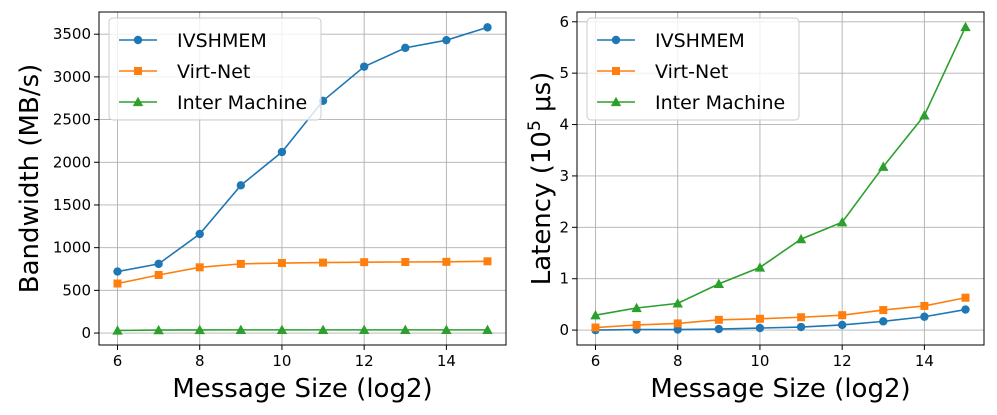 The width and height of the screenshot is (997, 415). I want to click on x-tick-label: 8, so click(200, 361).